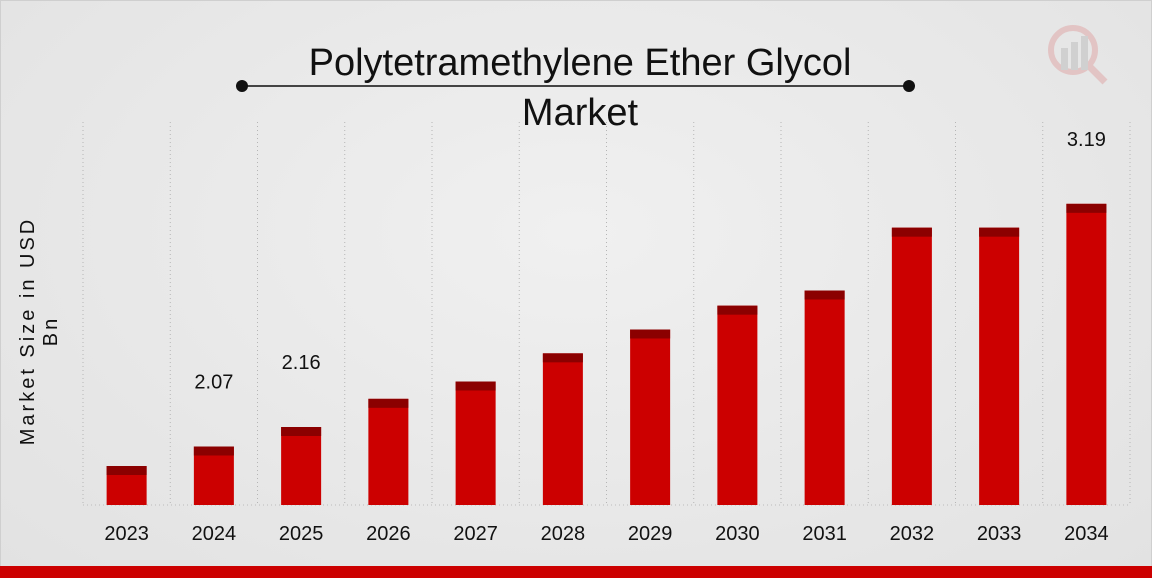 Image resolution: width=1152 pixels, height=578 pixels. What do you see at coordinates (1086, 534) in the screenshot?
I see `x-tick-label: 2034` at bounding box center [1086, 534].